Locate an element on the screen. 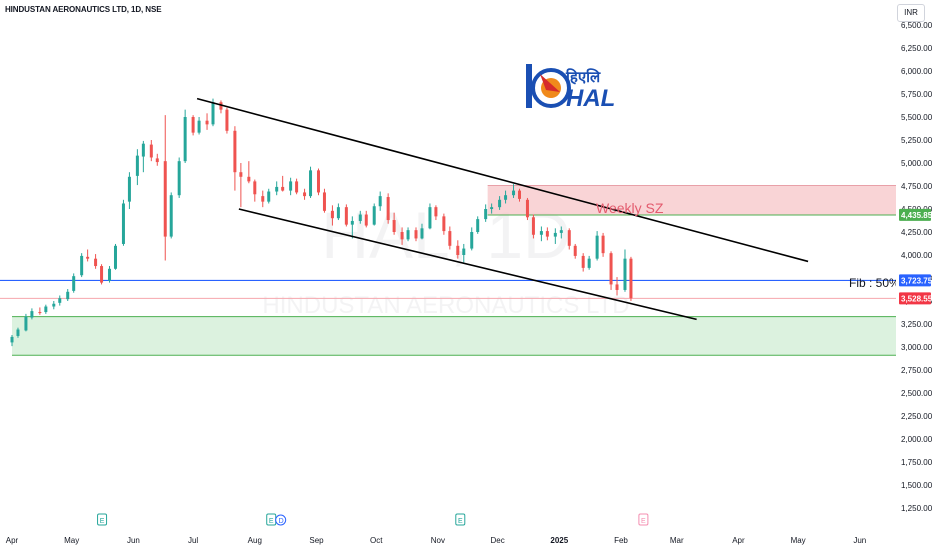 Image resolution: width=932 pixels, height=555 pixels. currency-button: INR is located at coordinates (911, 13).